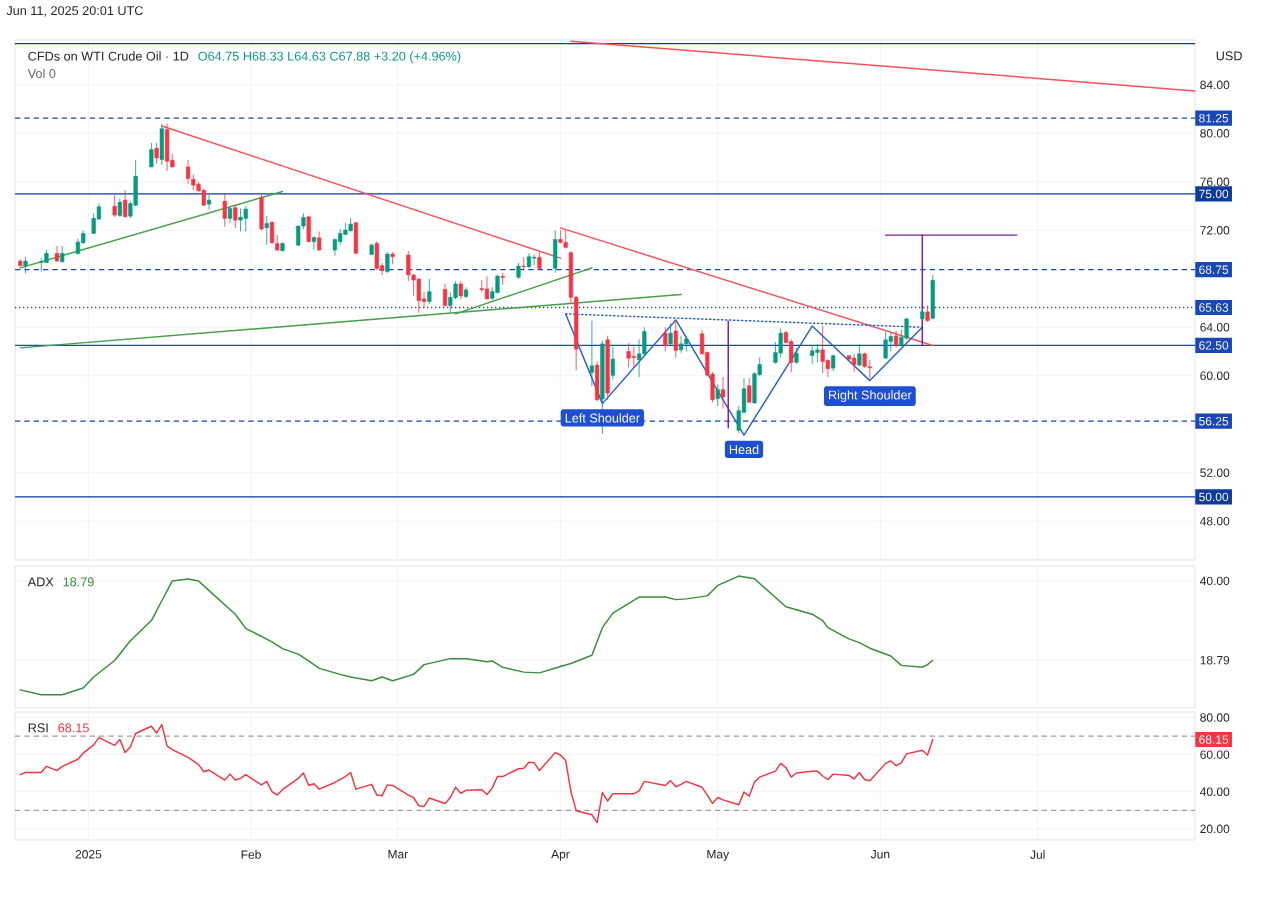 Image resolution: width=1274 pixels, height=913 pixels. I want to click on ref-line-label: 81.25, so click(1214, 118).